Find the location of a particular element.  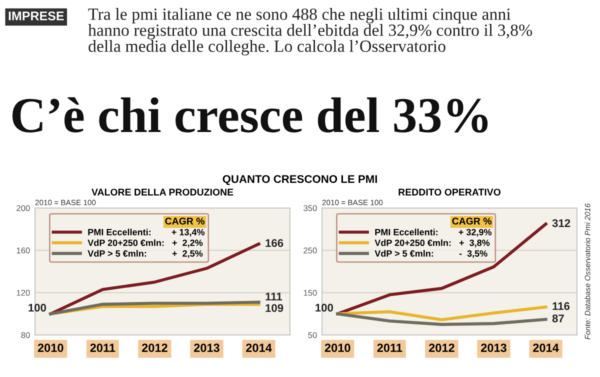

y-tick-label: 50 is located at coordinates (312, 335).